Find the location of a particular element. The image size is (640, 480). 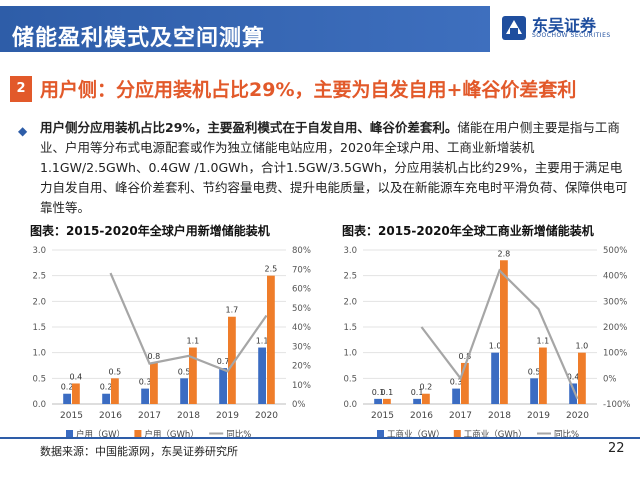

chart1-legend-label: 户用（GW） is located at coordinates (100, 434).